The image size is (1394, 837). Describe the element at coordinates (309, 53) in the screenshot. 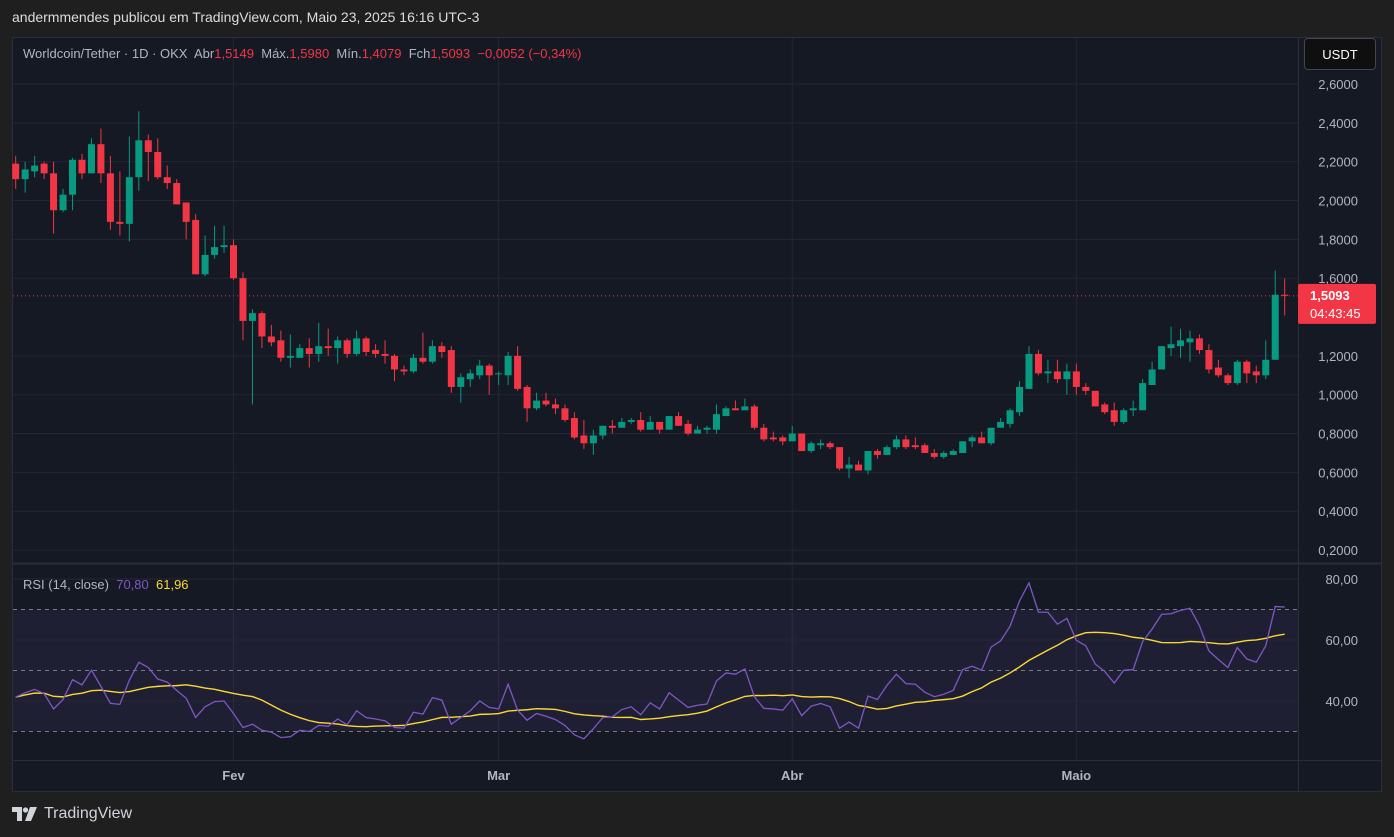

I see `high-value: 1,5980` at that location.